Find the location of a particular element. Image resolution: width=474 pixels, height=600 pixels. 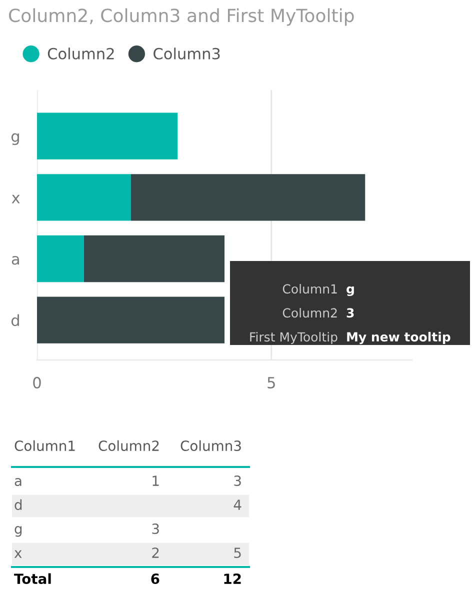

text: 2 is located at coordinates (155, 553).